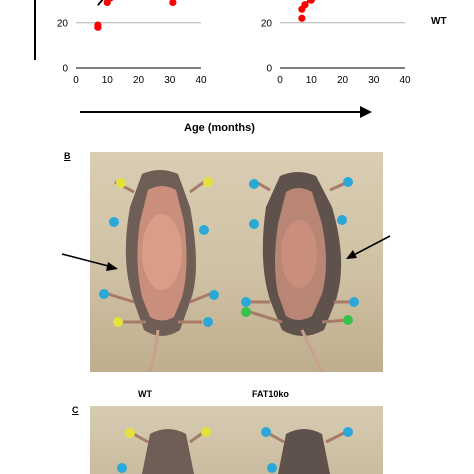  What do you see at coordinates (145, 394) in the screenshot?
I see `caption-wt: WT` at bounding box center [145, 394].